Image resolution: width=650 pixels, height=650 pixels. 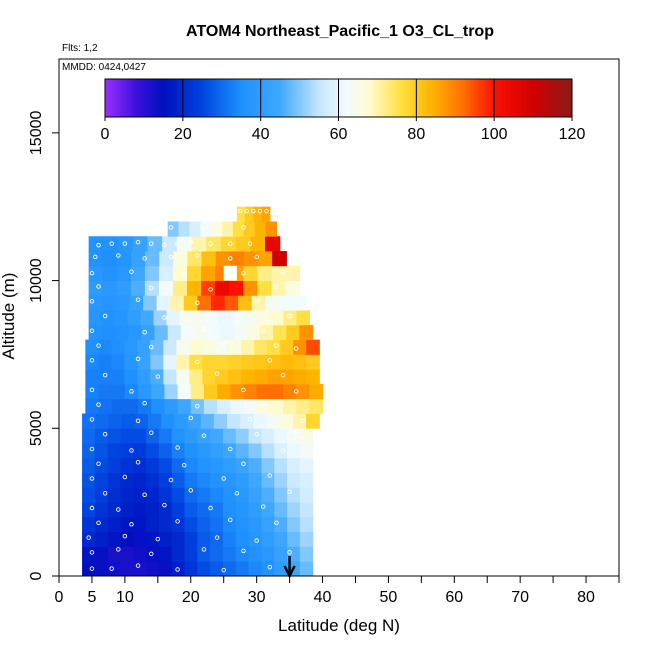 I want to click on data-gap, so click(x=230, y=273).